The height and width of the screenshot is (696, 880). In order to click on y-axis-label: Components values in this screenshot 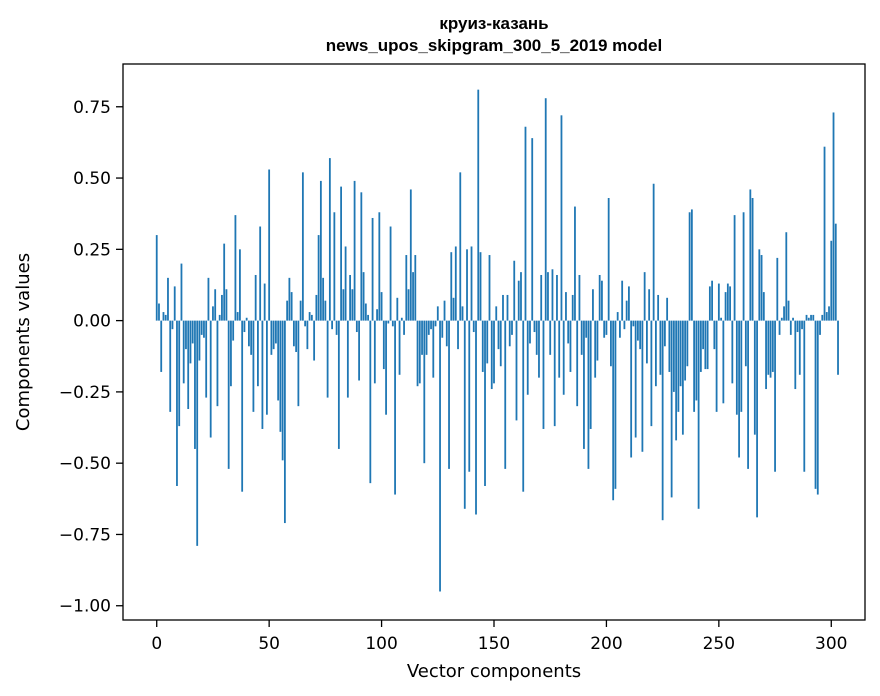, I will do `click(23, 342)`.